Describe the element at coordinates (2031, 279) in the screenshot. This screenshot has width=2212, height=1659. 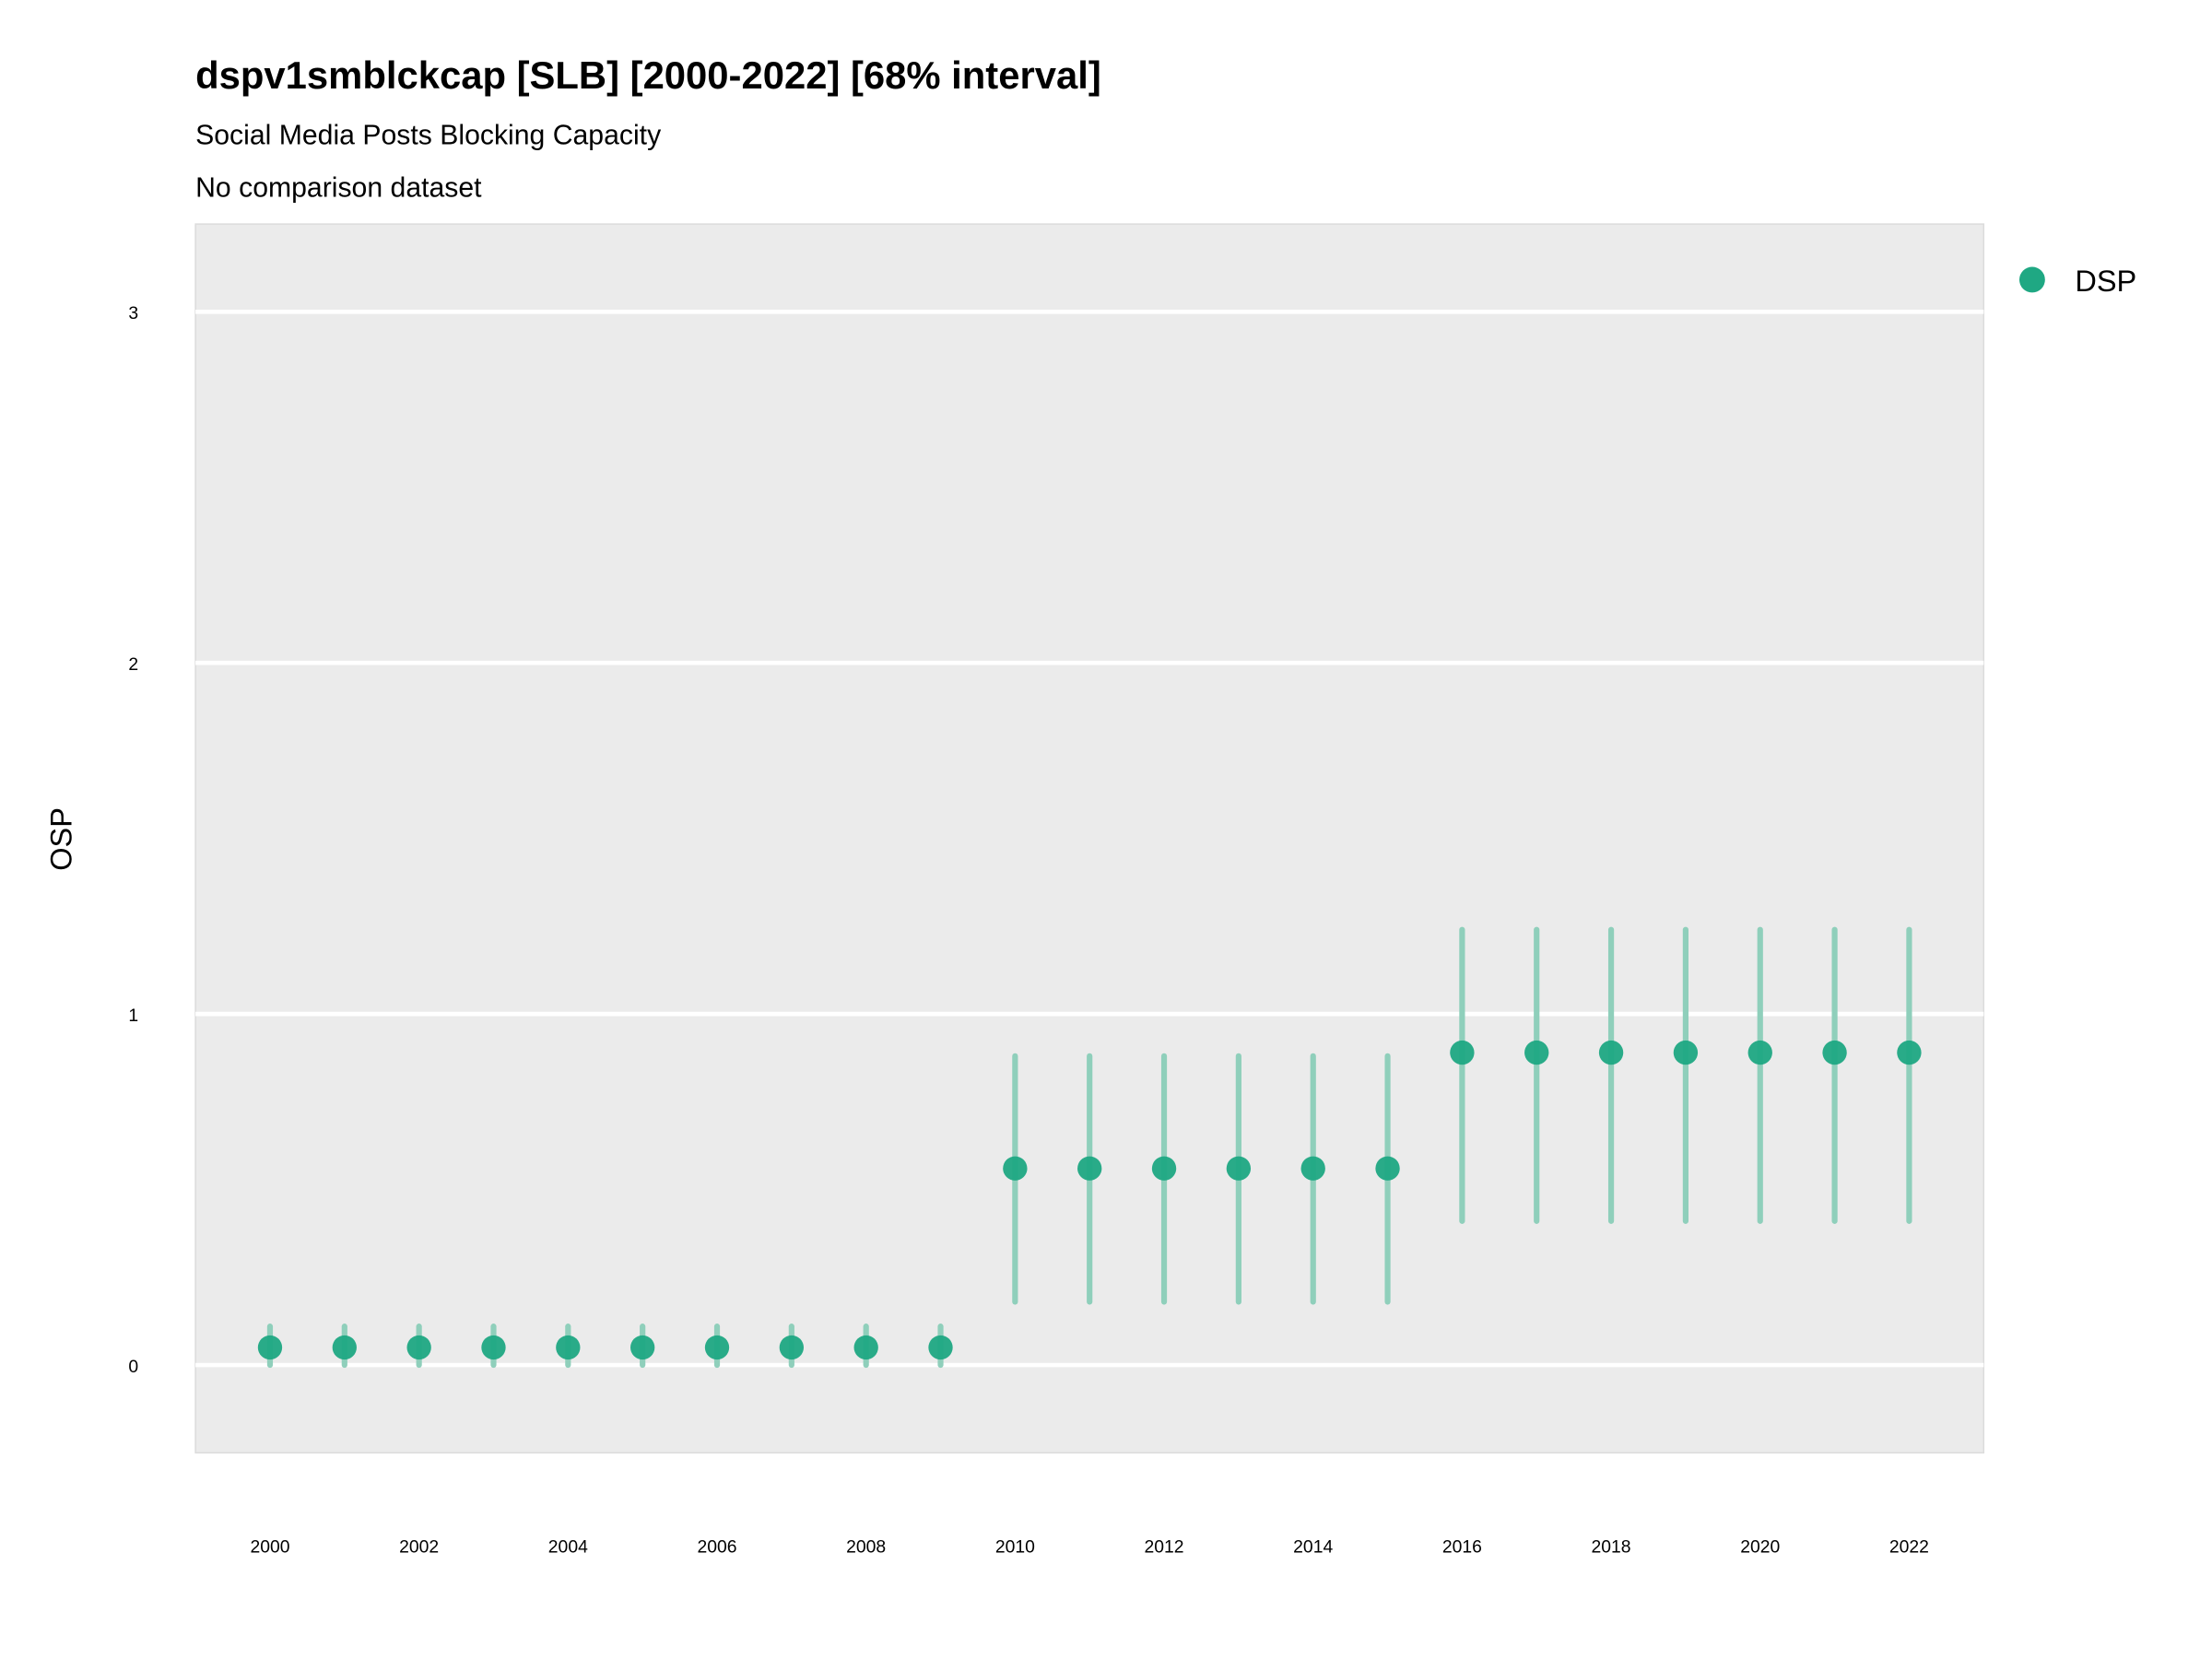
I see `legend-key-dsp` at that location.